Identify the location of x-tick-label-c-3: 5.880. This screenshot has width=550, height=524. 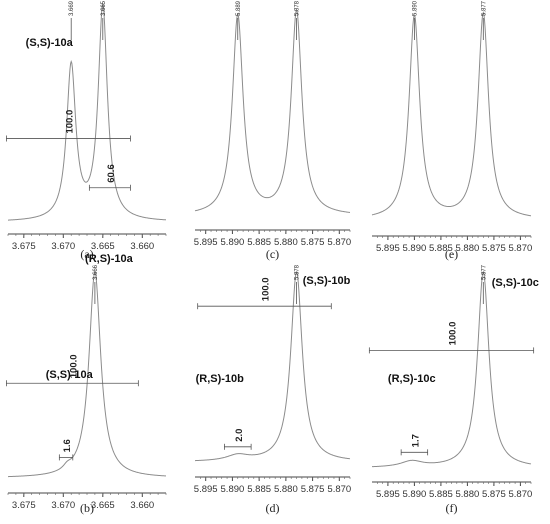
(286, 242).